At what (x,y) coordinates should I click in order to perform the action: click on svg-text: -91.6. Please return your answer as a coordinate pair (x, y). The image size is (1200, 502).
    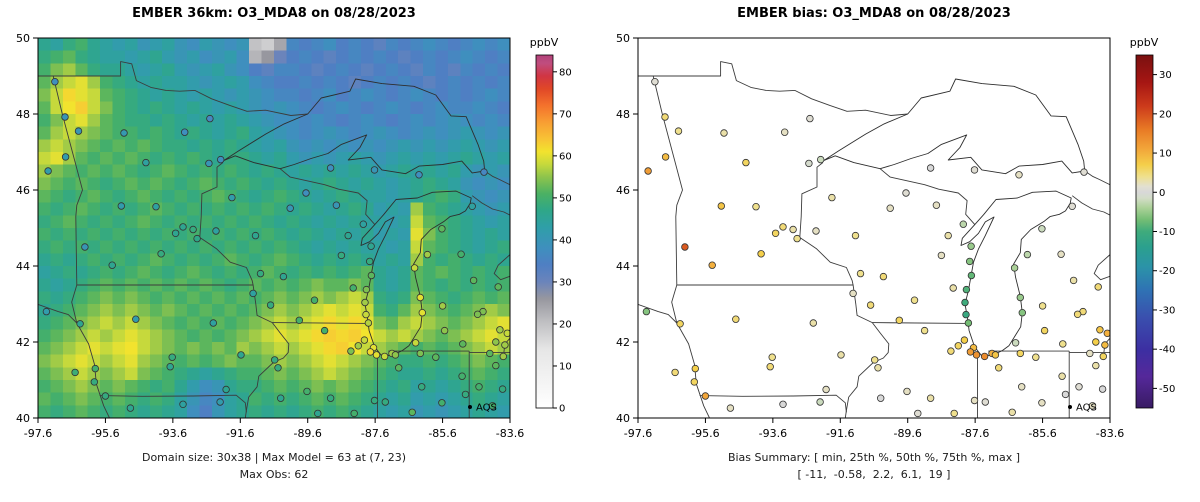
    Looking at the image, I should click on (240, 433).